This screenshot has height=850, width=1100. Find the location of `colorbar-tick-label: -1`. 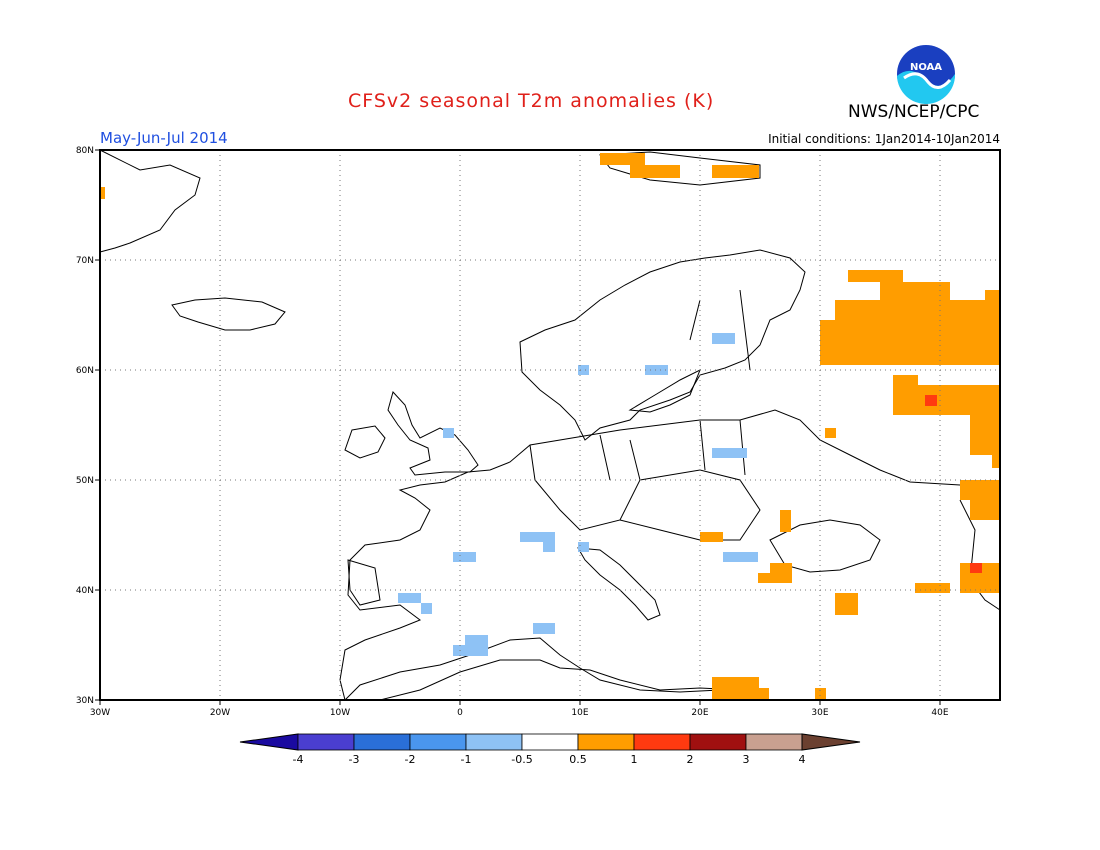

colorbar-tick-label: -1 is located at coordinates (466, 759).